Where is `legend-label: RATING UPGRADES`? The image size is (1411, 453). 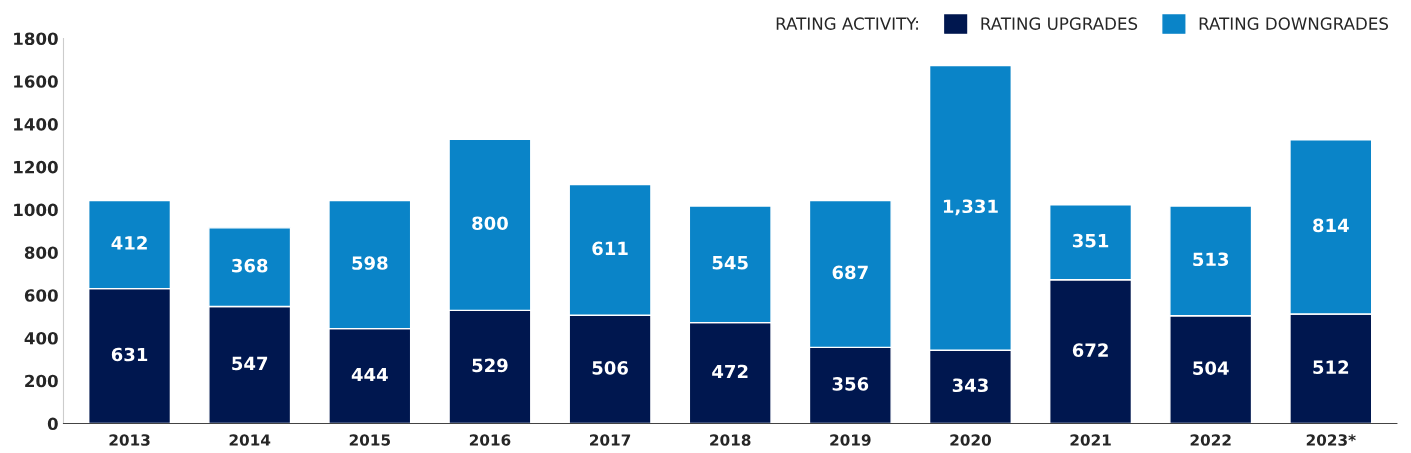
legend-label: RATING UPGRADES is located at coordinates (1059, 23).